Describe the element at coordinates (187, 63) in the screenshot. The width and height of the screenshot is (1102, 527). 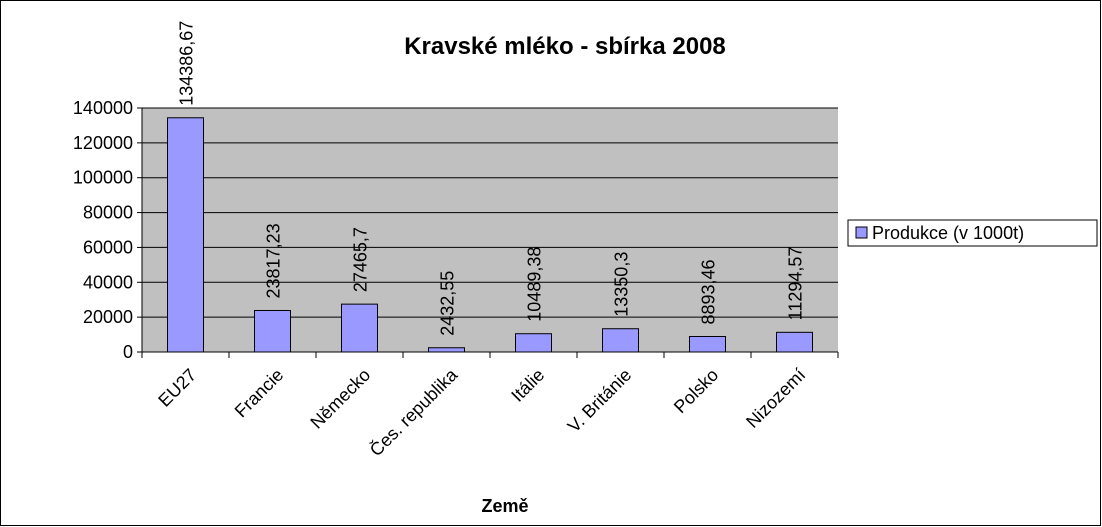
I see `data-label: 134386,67` at that location.